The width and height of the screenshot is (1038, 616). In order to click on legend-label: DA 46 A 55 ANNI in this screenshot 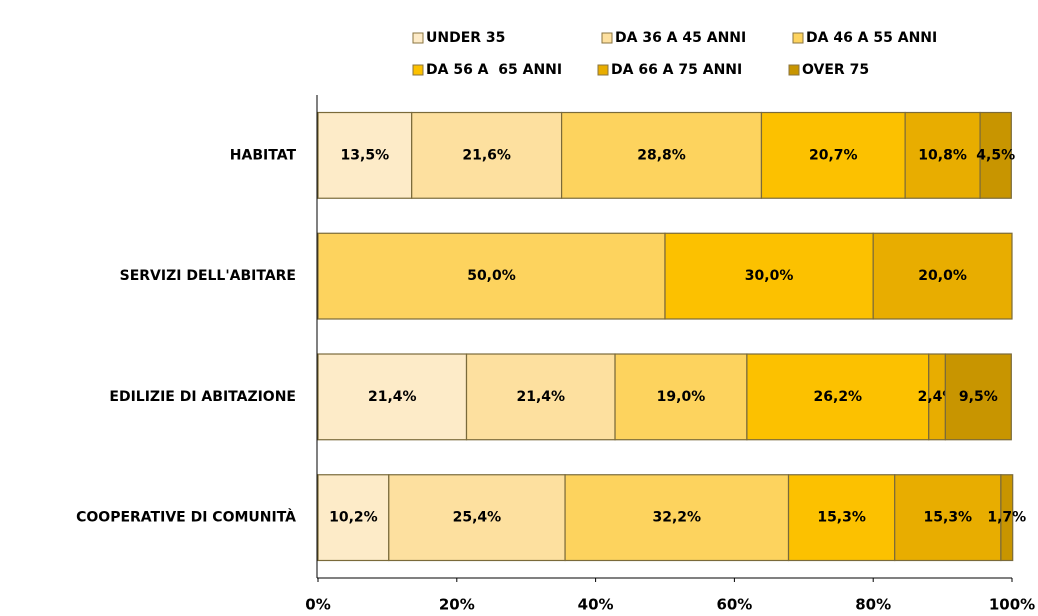, I will do `click(871, 38)`.